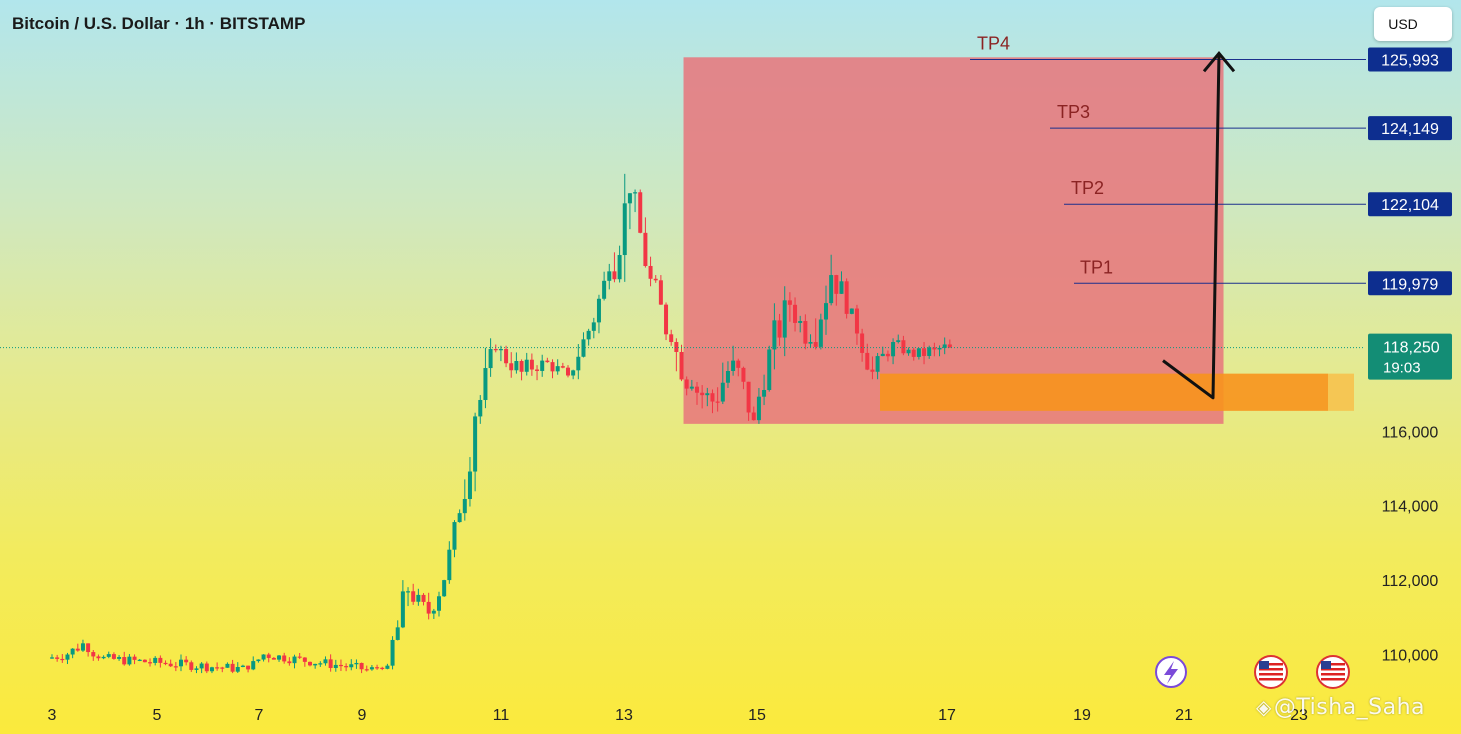 This screenshot has width=1461, height=734. What do you see at coordinates (1191, 226) in the screenshot?
I see `projection-path` at bounding box center [1191, 226].